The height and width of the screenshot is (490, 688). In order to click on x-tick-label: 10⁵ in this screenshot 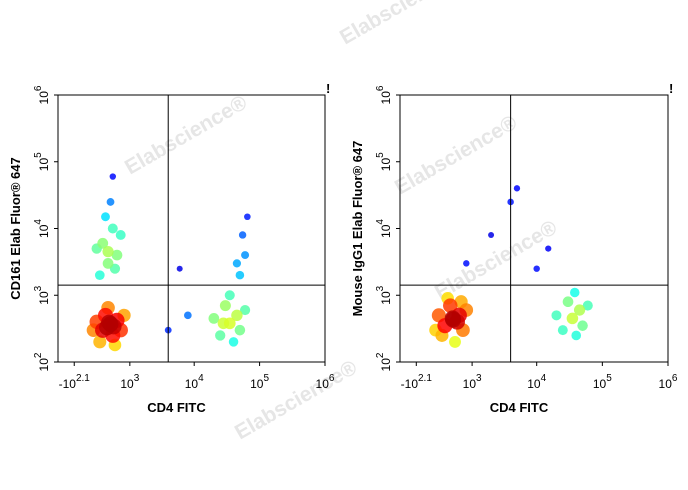, I will do `click(602, 382)`.